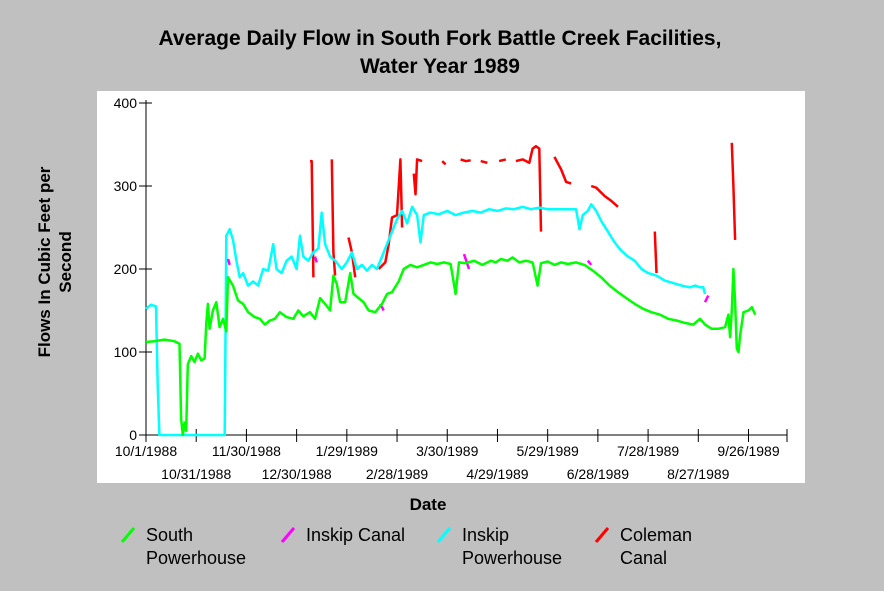  Describe the element at coordinates (196, 474) in the screenshot. I see `x-tick-label: 10/31/1988` at that location.